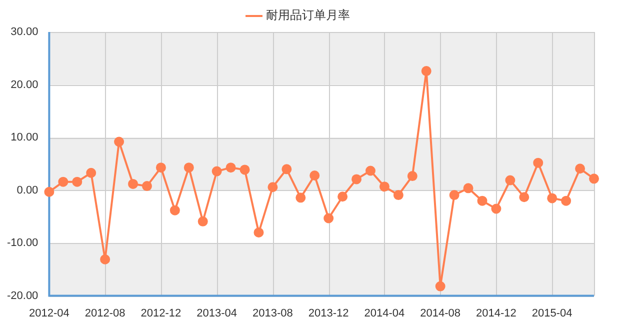 The height and width of the screenshot is (325, 630). I want to click on x-tick-label: 2013-08, so click(272, 313).